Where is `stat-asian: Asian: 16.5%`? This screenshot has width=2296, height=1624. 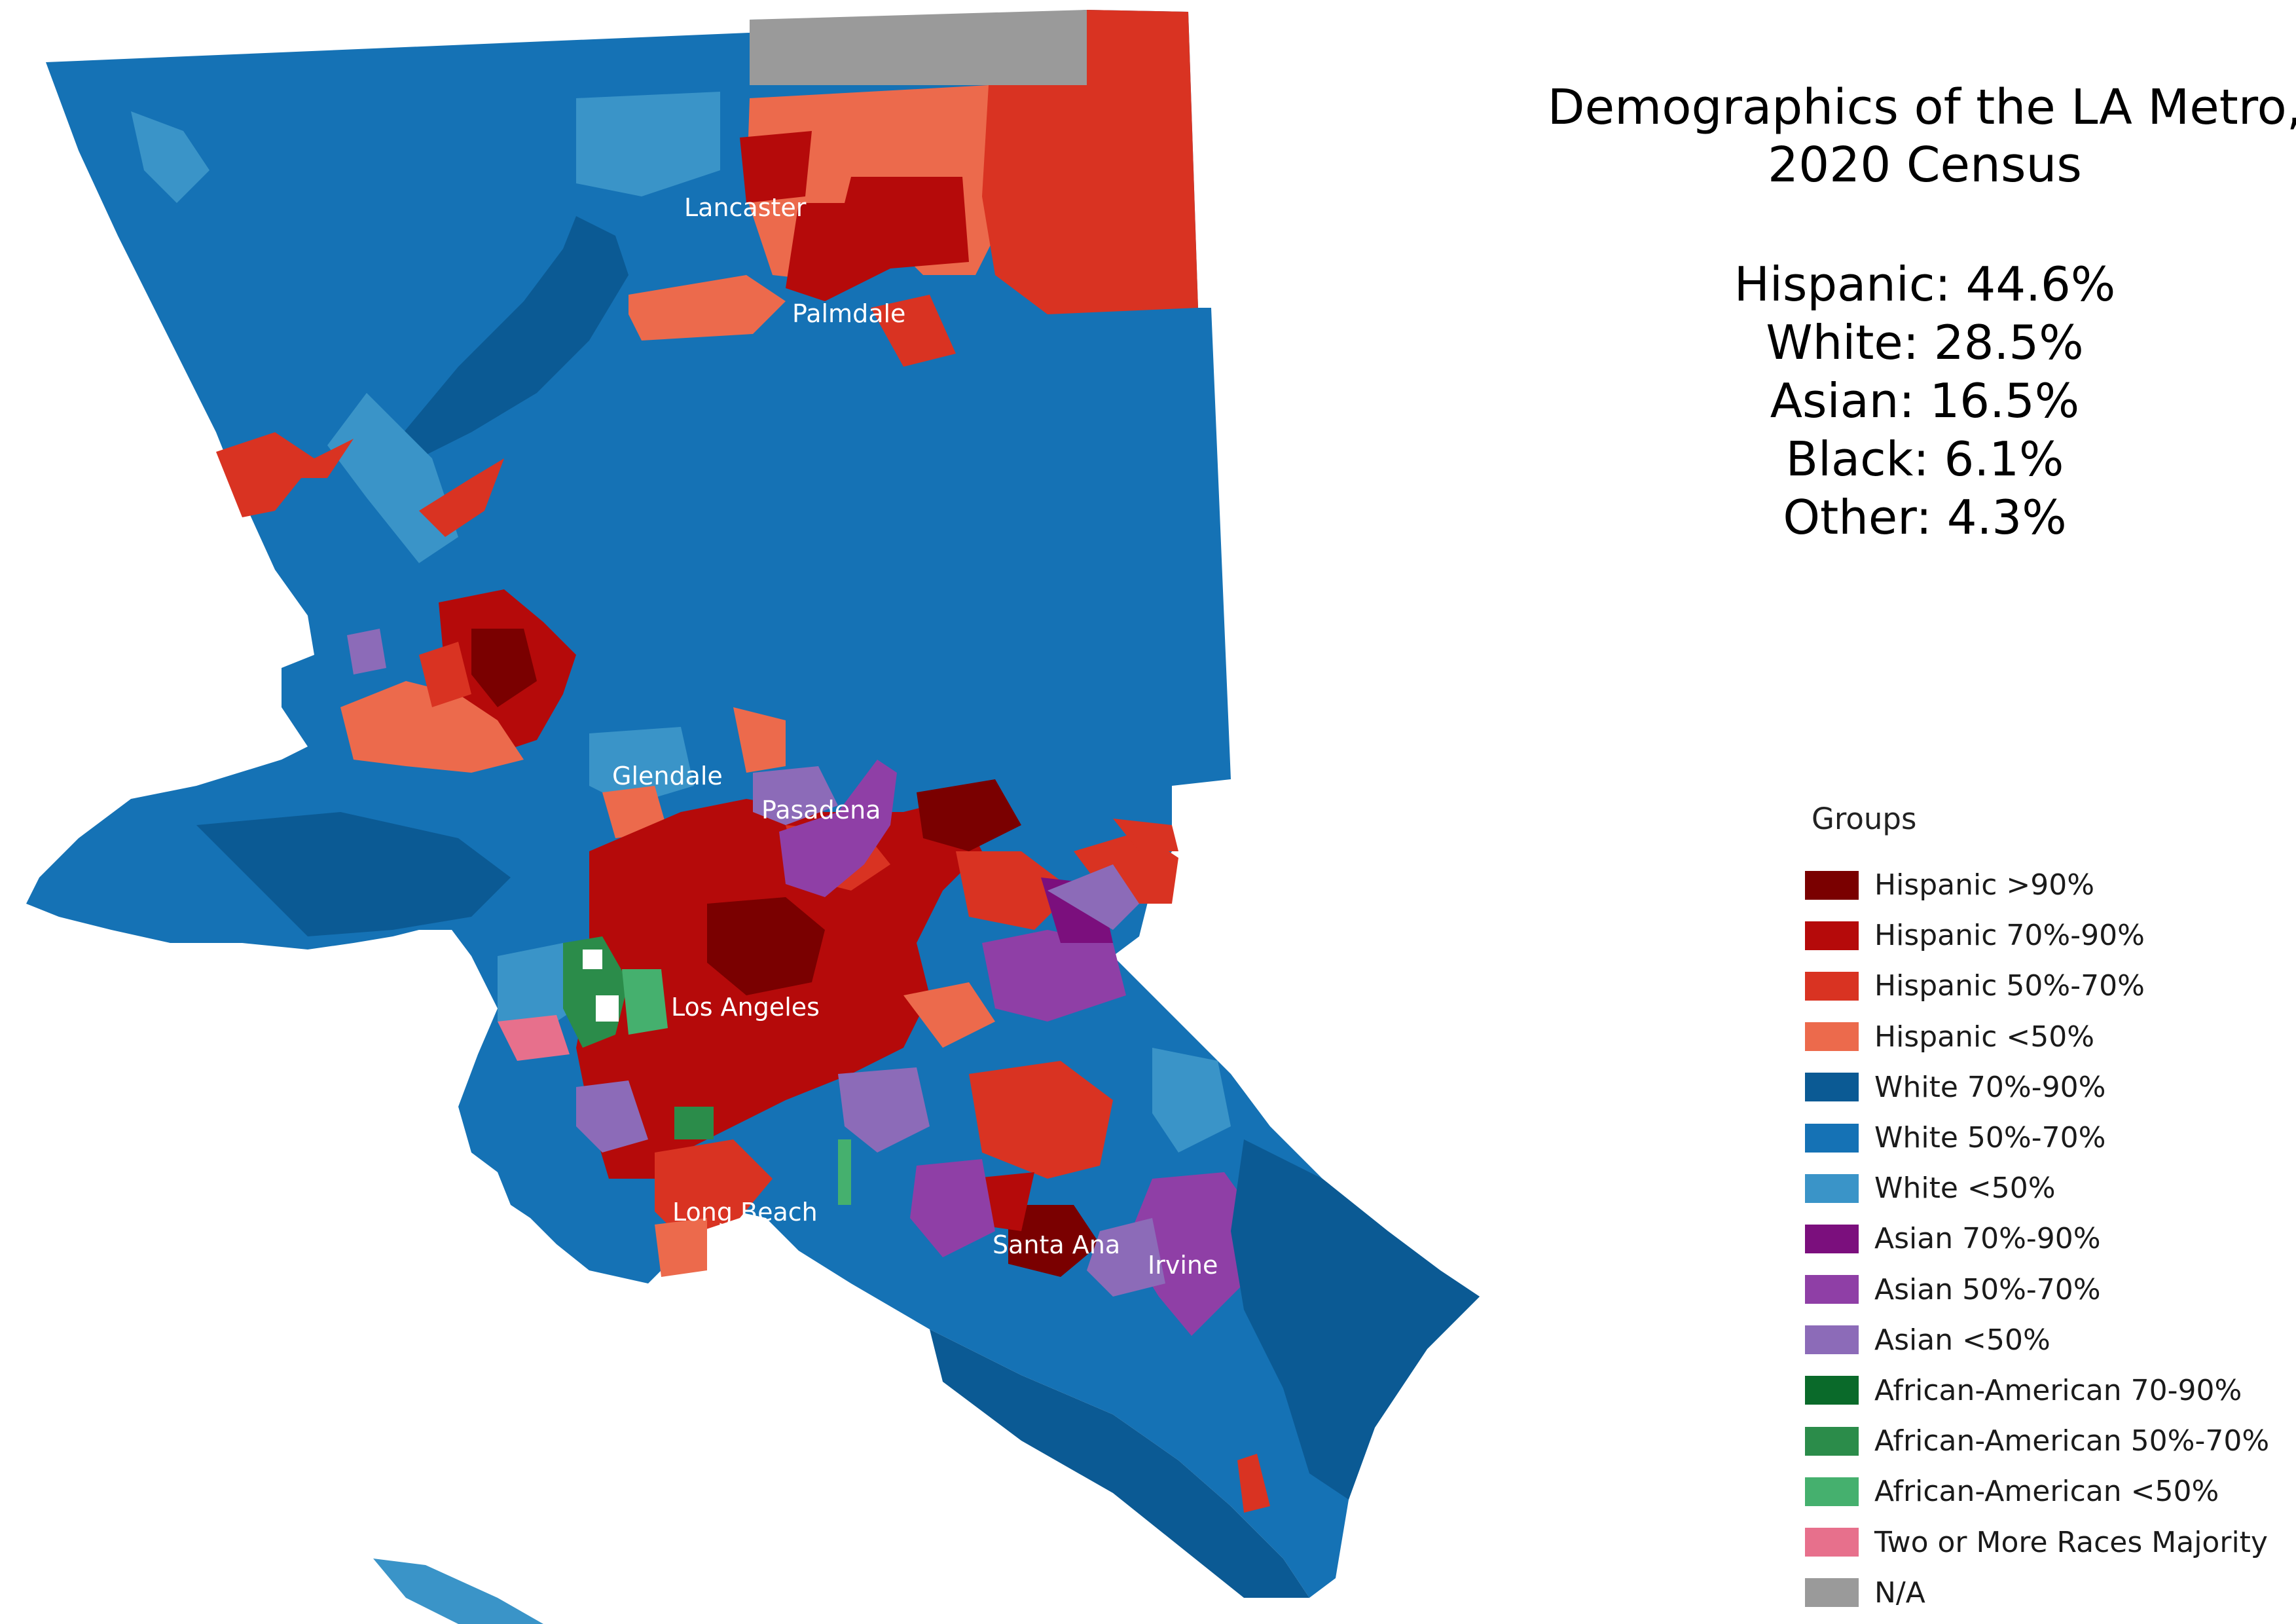 stat-asian: Asian: 16.5% is located at coordinates (1925, 400).